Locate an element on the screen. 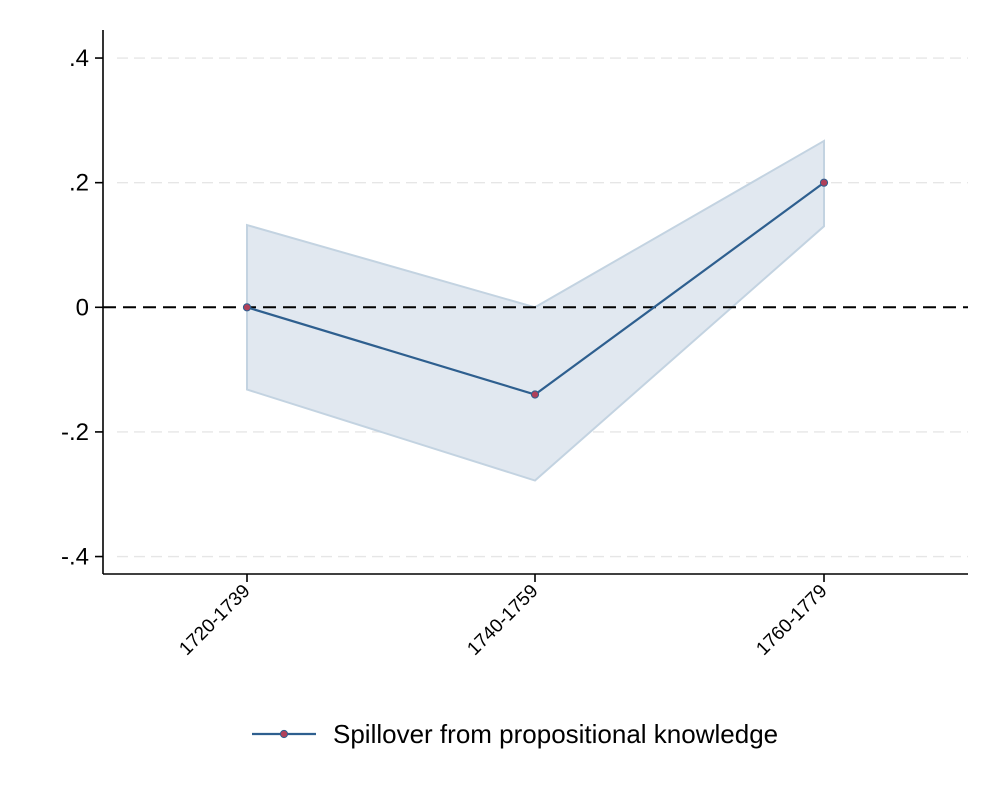 Image resolution: width=996 pixels, height=797 pixels. x-tick-label-1: 1740-1759 is located at coordinates (502, 620).